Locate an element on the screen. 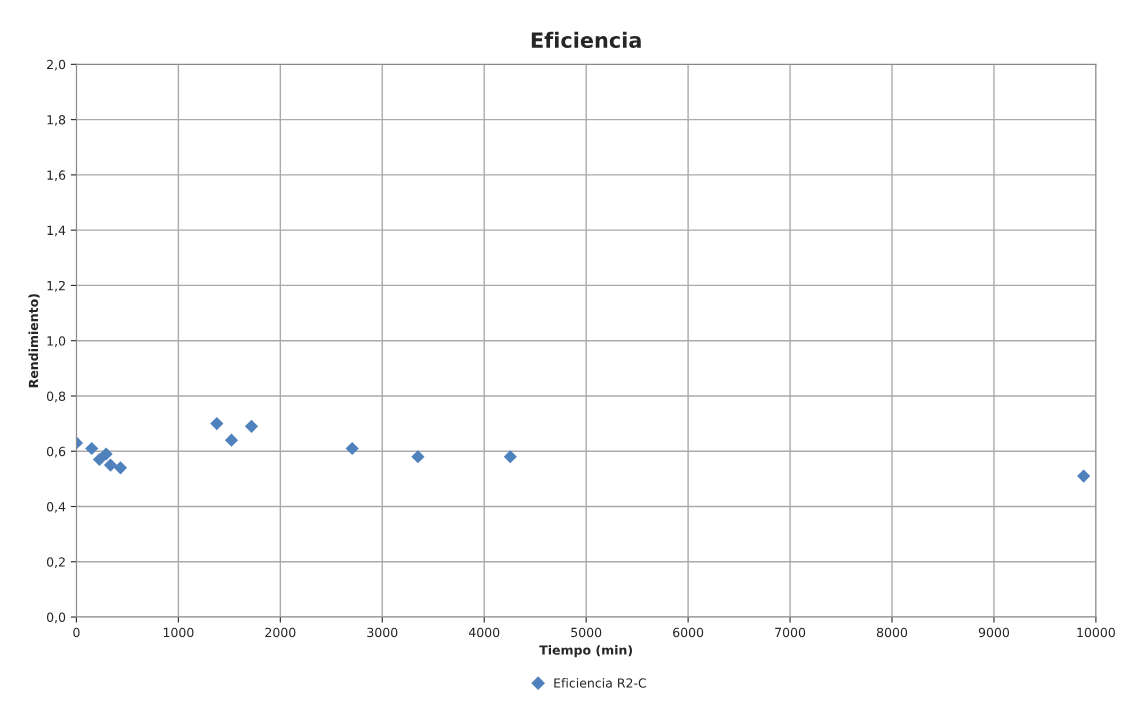  x-tick-label: 5000 is located at coordinates (586, 632).